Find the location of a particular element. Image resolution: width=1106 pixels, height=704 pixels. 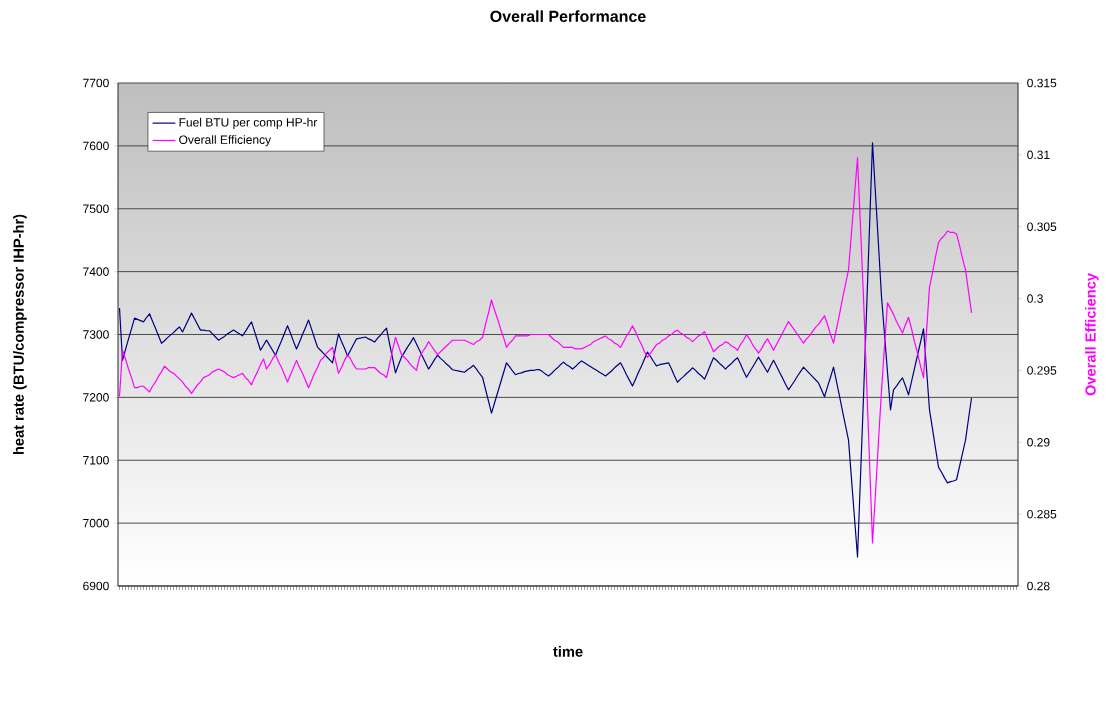

y-tick-label: 7400 is located at coordinates (96, 271).